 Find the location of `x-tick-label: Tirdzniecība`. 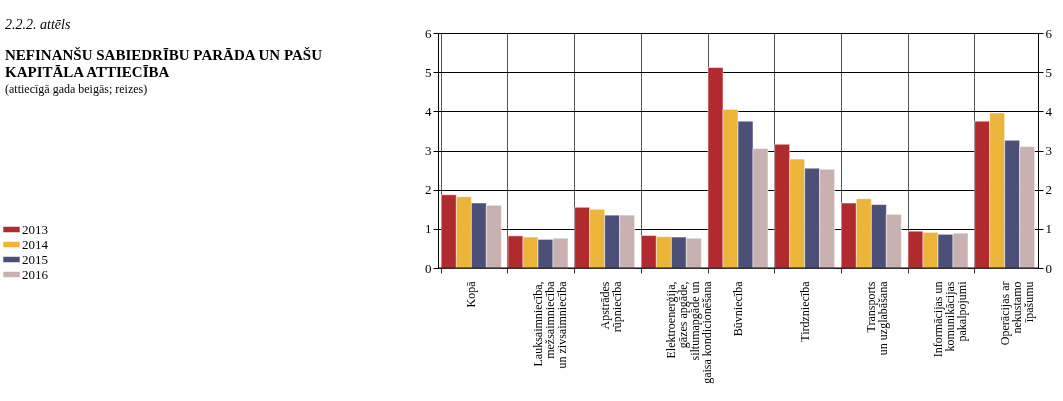

x-tick-label: Tirdzniecība is located at coordinates (804, 311).